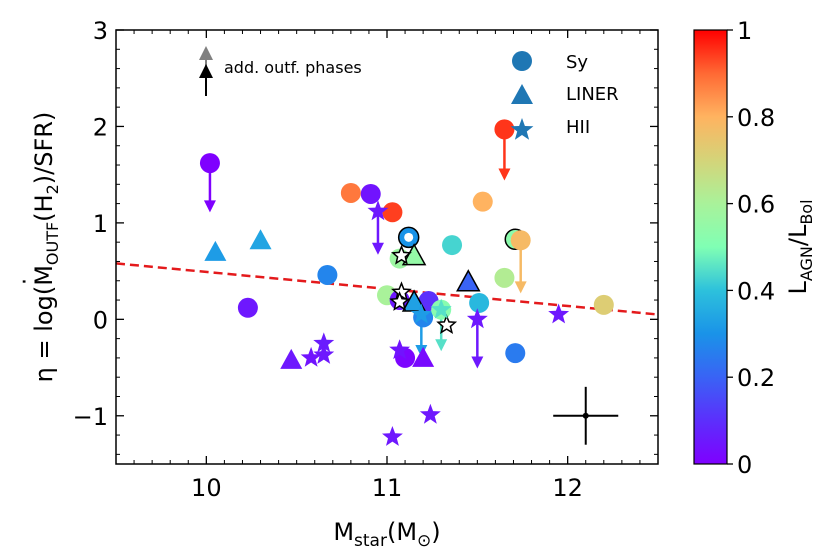 This screenshot has width=830, height=558. Describe the element at coordinates (402, 532) in the screenshot. I see `x-label-unit: (M` at that location.